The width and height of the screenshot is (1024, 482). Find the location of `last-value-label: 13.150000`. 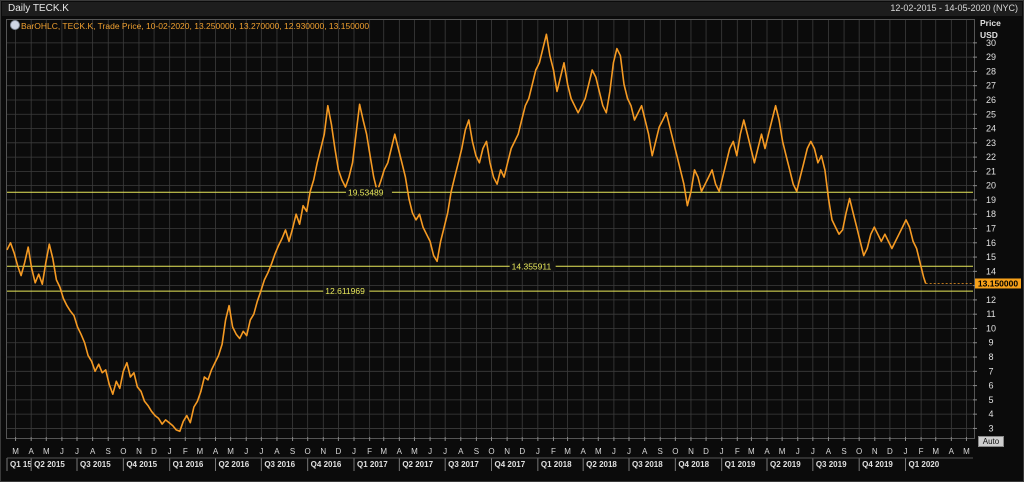

last-value-label: 13.150000 is located at coordinates (998, 283).